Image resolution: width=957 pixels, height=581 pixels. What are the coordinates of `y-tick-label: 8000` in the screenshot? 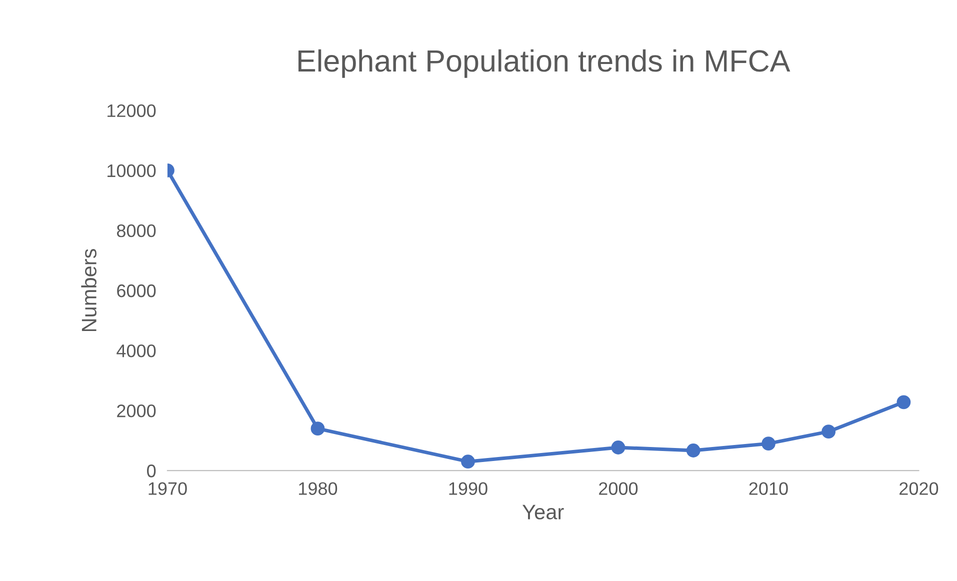 It's located at (136, 231).